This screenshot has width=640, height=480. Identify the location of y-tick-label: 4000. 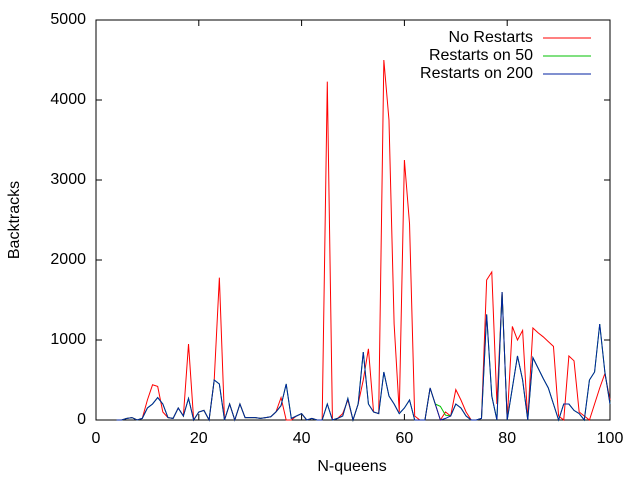
(68, 99).